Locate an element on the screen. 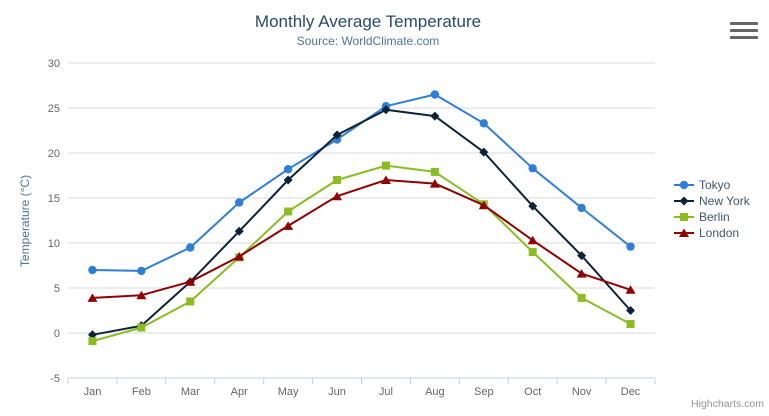 The image size is (769, 416). y-axis-title: Temperature (°C) is located at coordinates (25, 220).